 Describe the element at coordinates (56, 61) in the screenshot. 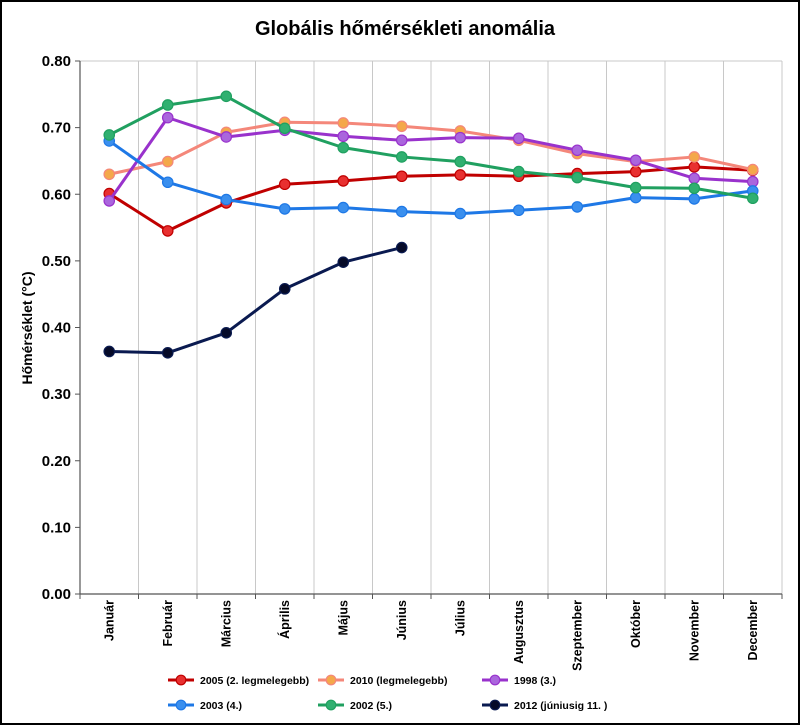

I see `y-tick-label: 0.80` at that location.